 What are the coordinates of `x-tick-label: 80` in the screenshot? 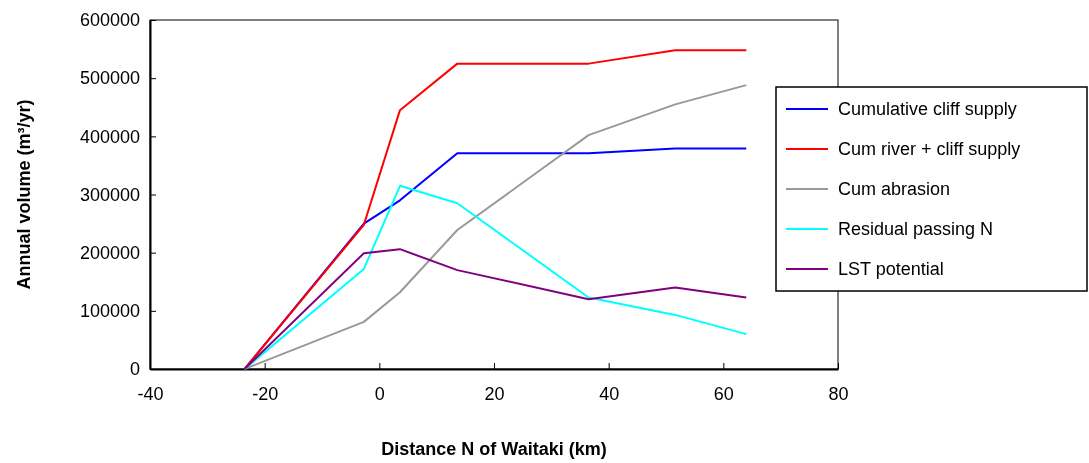 It's located at (838, 393).